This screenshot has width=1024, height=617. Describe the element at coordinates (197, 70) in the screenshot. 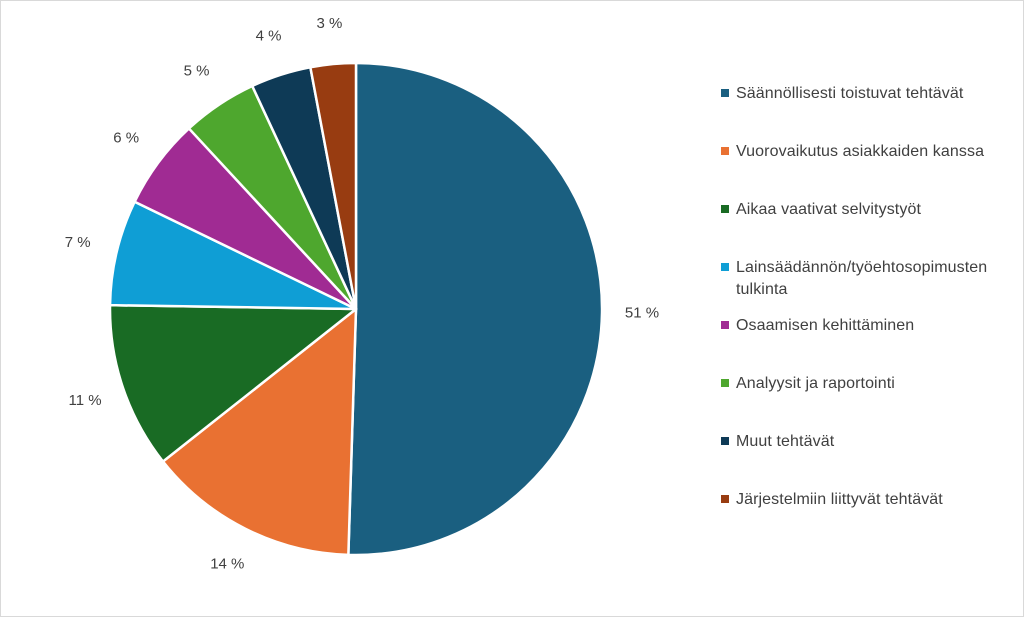

I see `data-label: 5 %` at that location.